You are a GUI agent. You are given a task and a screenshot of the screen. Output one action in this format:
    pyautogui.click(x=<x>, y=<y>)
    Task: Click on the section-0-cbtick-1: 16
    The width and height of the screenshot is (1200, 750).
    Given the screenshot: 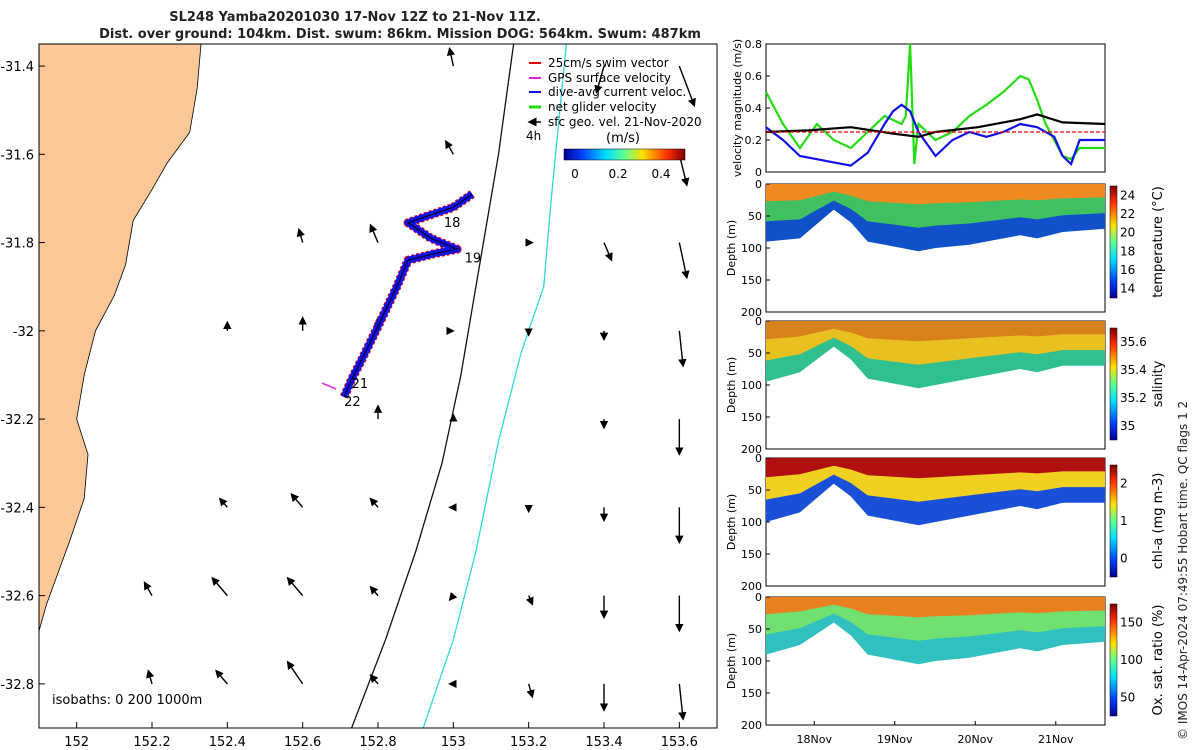 What is the action you would take?
    pyautogui.click(x=1127, y=270)
    